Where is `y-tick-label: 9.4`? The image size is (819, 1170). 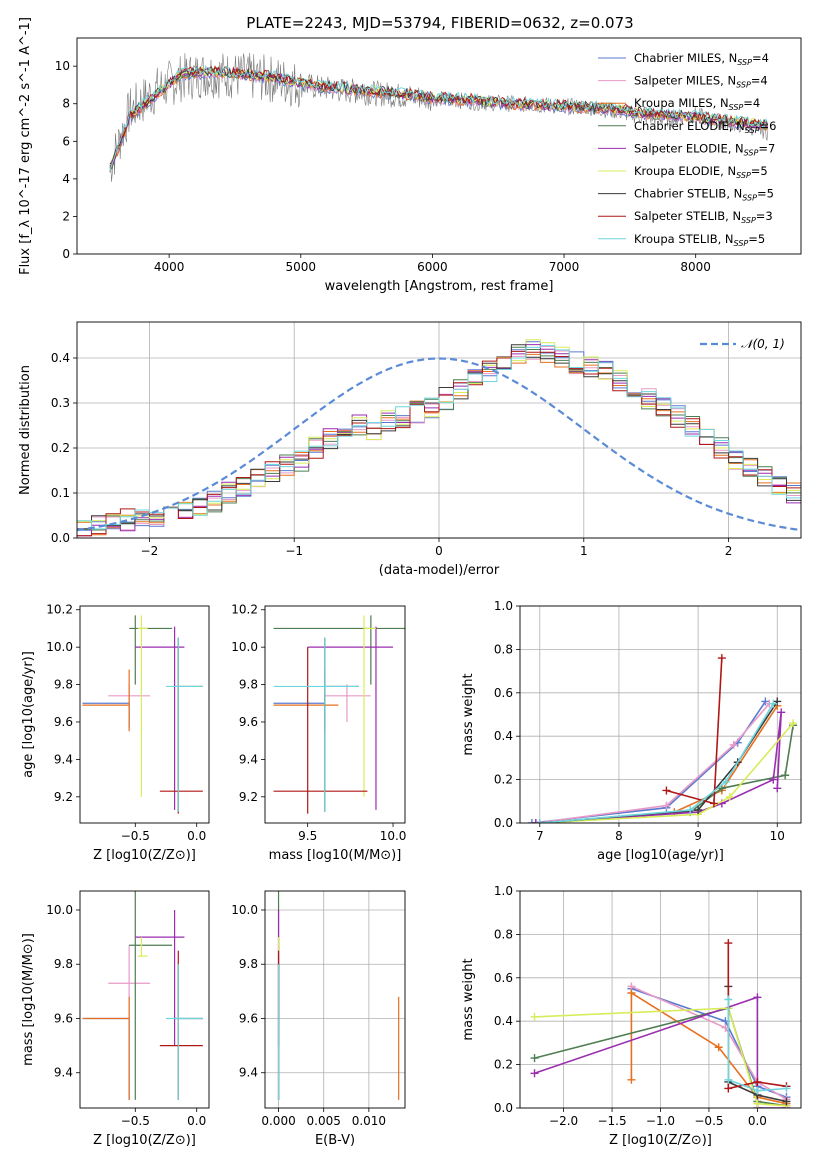
y-tick-label: 9.4 is located at coordinates (248, 759).